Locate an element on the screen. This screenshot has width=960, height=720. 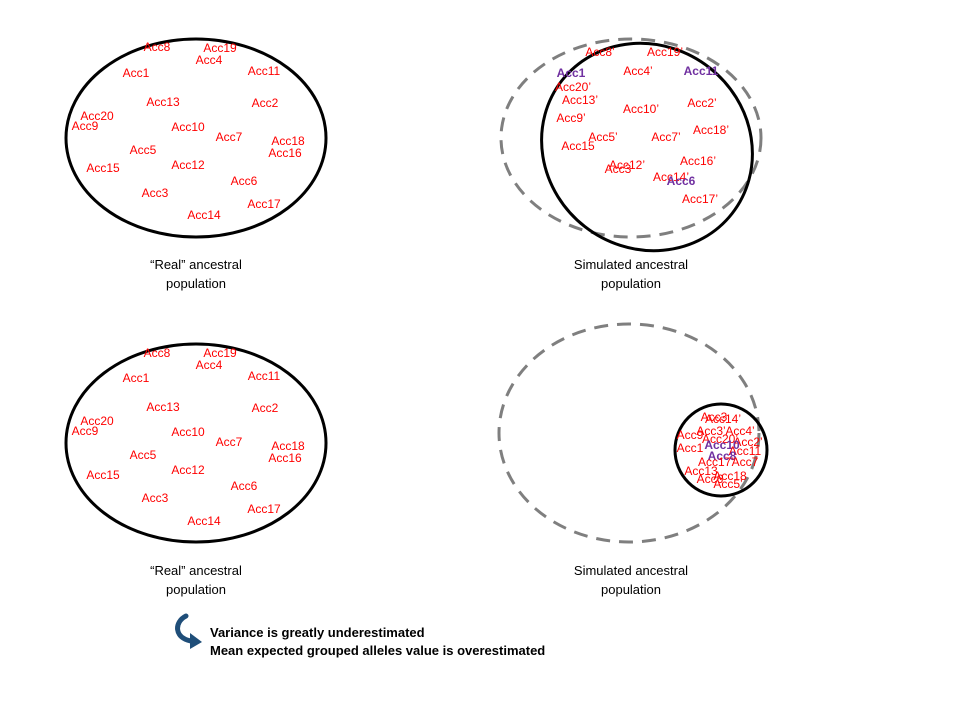
accession-label: Acc12’ is located at coordinates (627, 165).